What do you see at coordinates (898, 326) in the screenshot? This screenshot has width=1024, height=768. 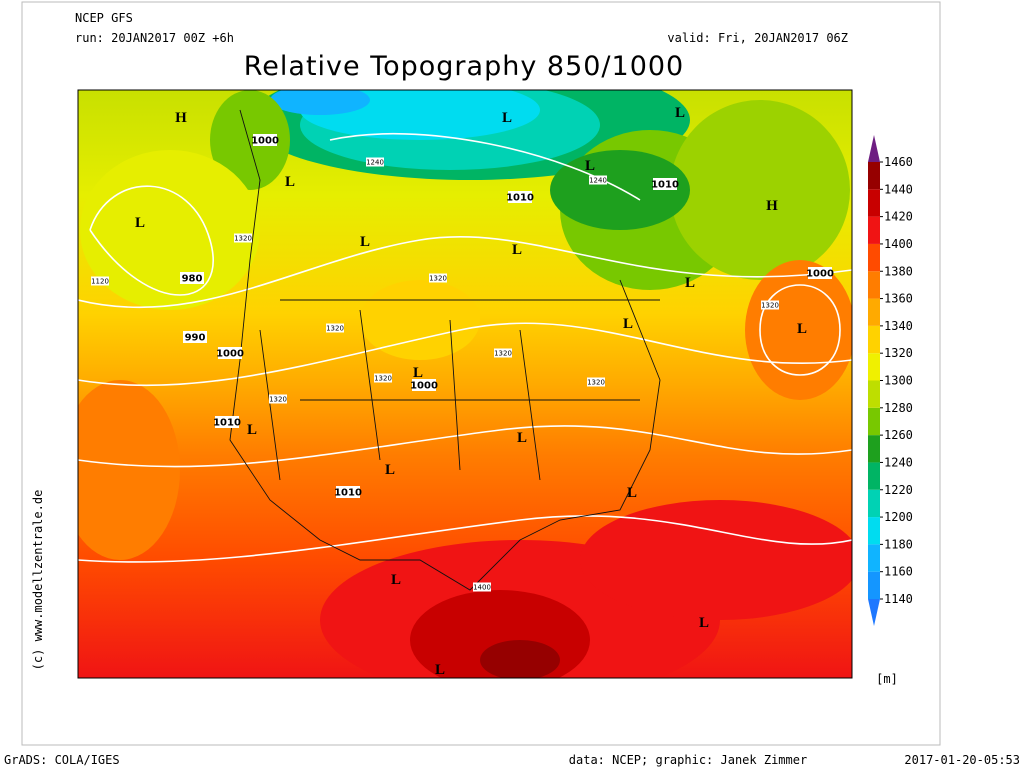 I see `colorbar-label: 1340` at bounding box center [898, 326].